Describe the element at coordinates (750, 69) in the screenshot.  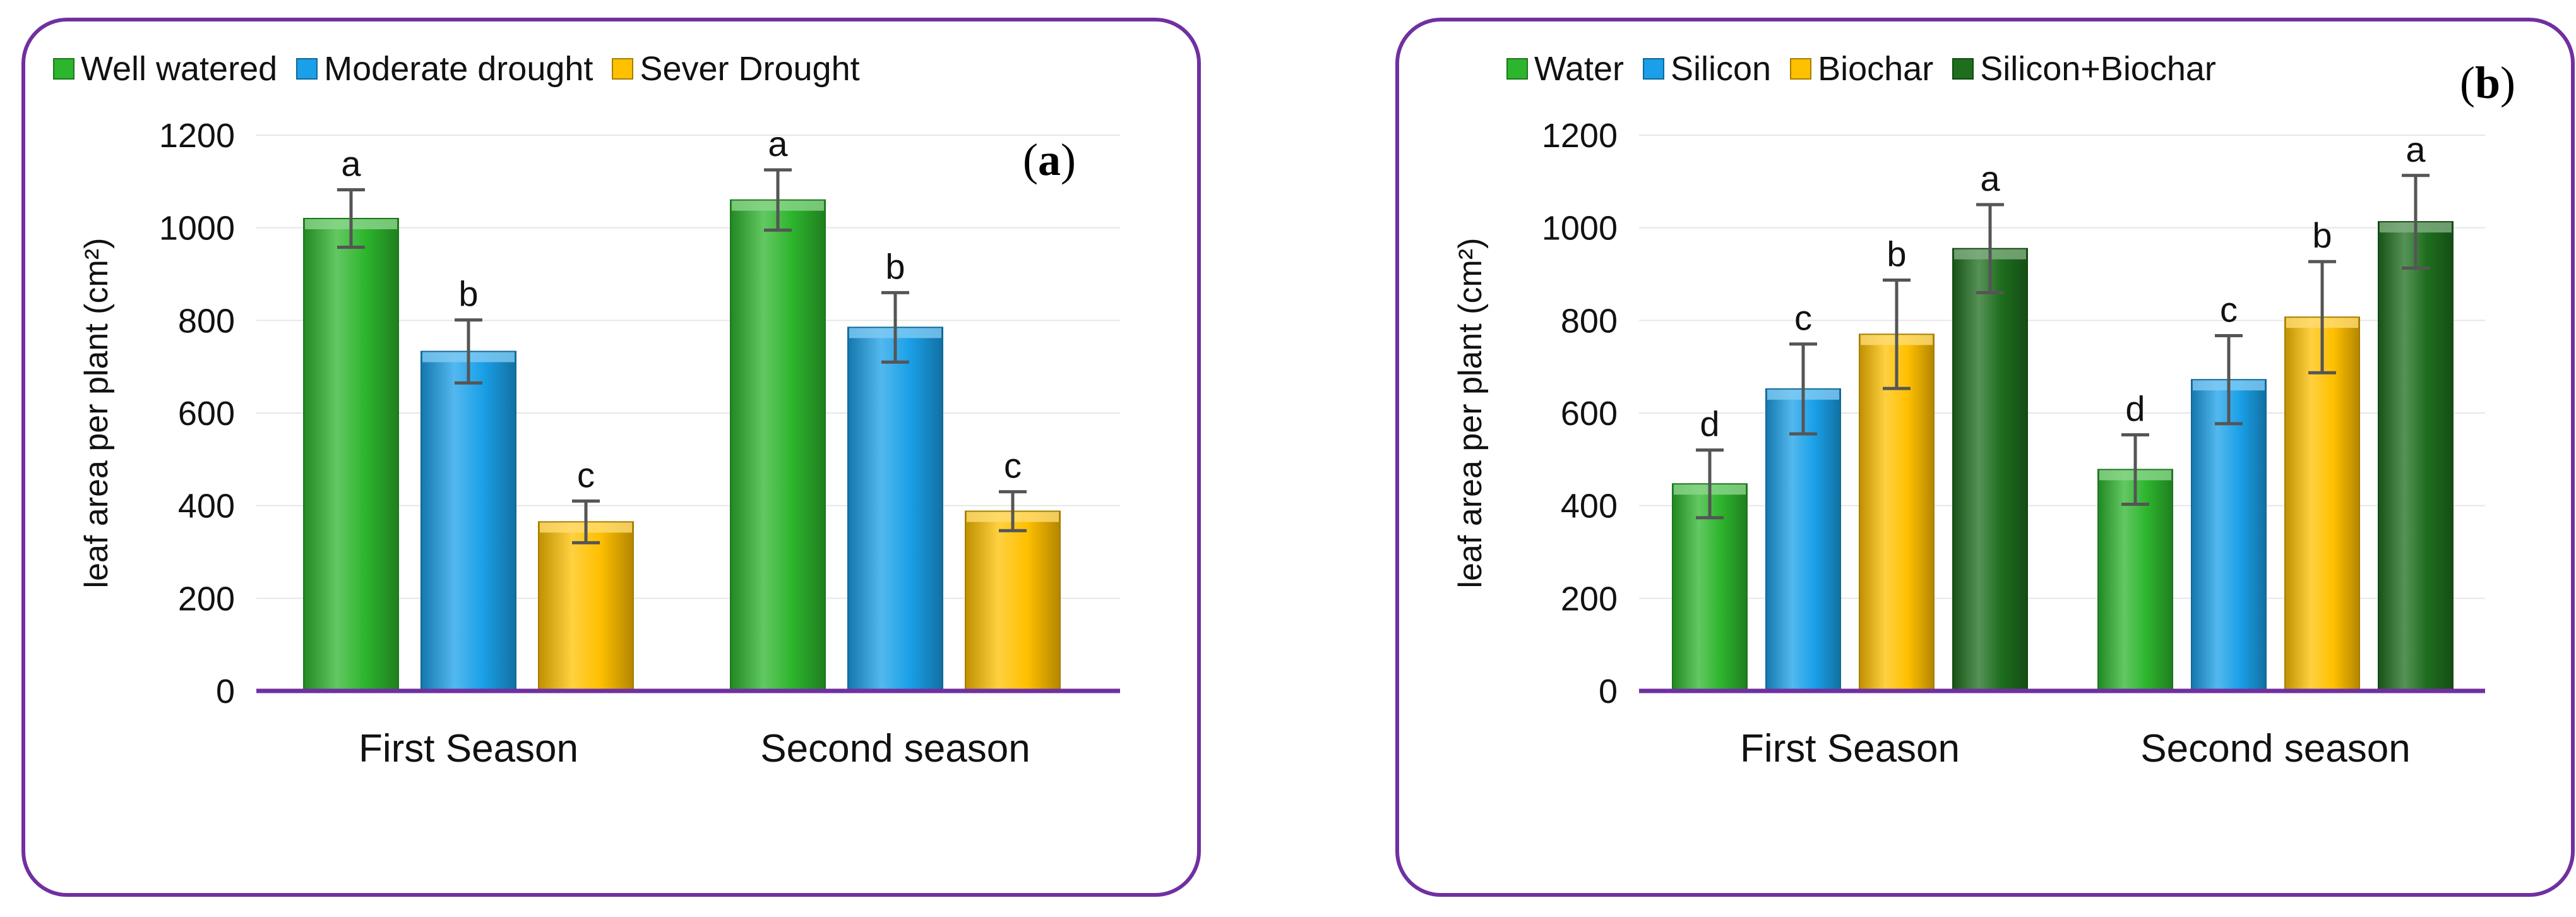
I see `legend-label: Sever Drought` at that location.